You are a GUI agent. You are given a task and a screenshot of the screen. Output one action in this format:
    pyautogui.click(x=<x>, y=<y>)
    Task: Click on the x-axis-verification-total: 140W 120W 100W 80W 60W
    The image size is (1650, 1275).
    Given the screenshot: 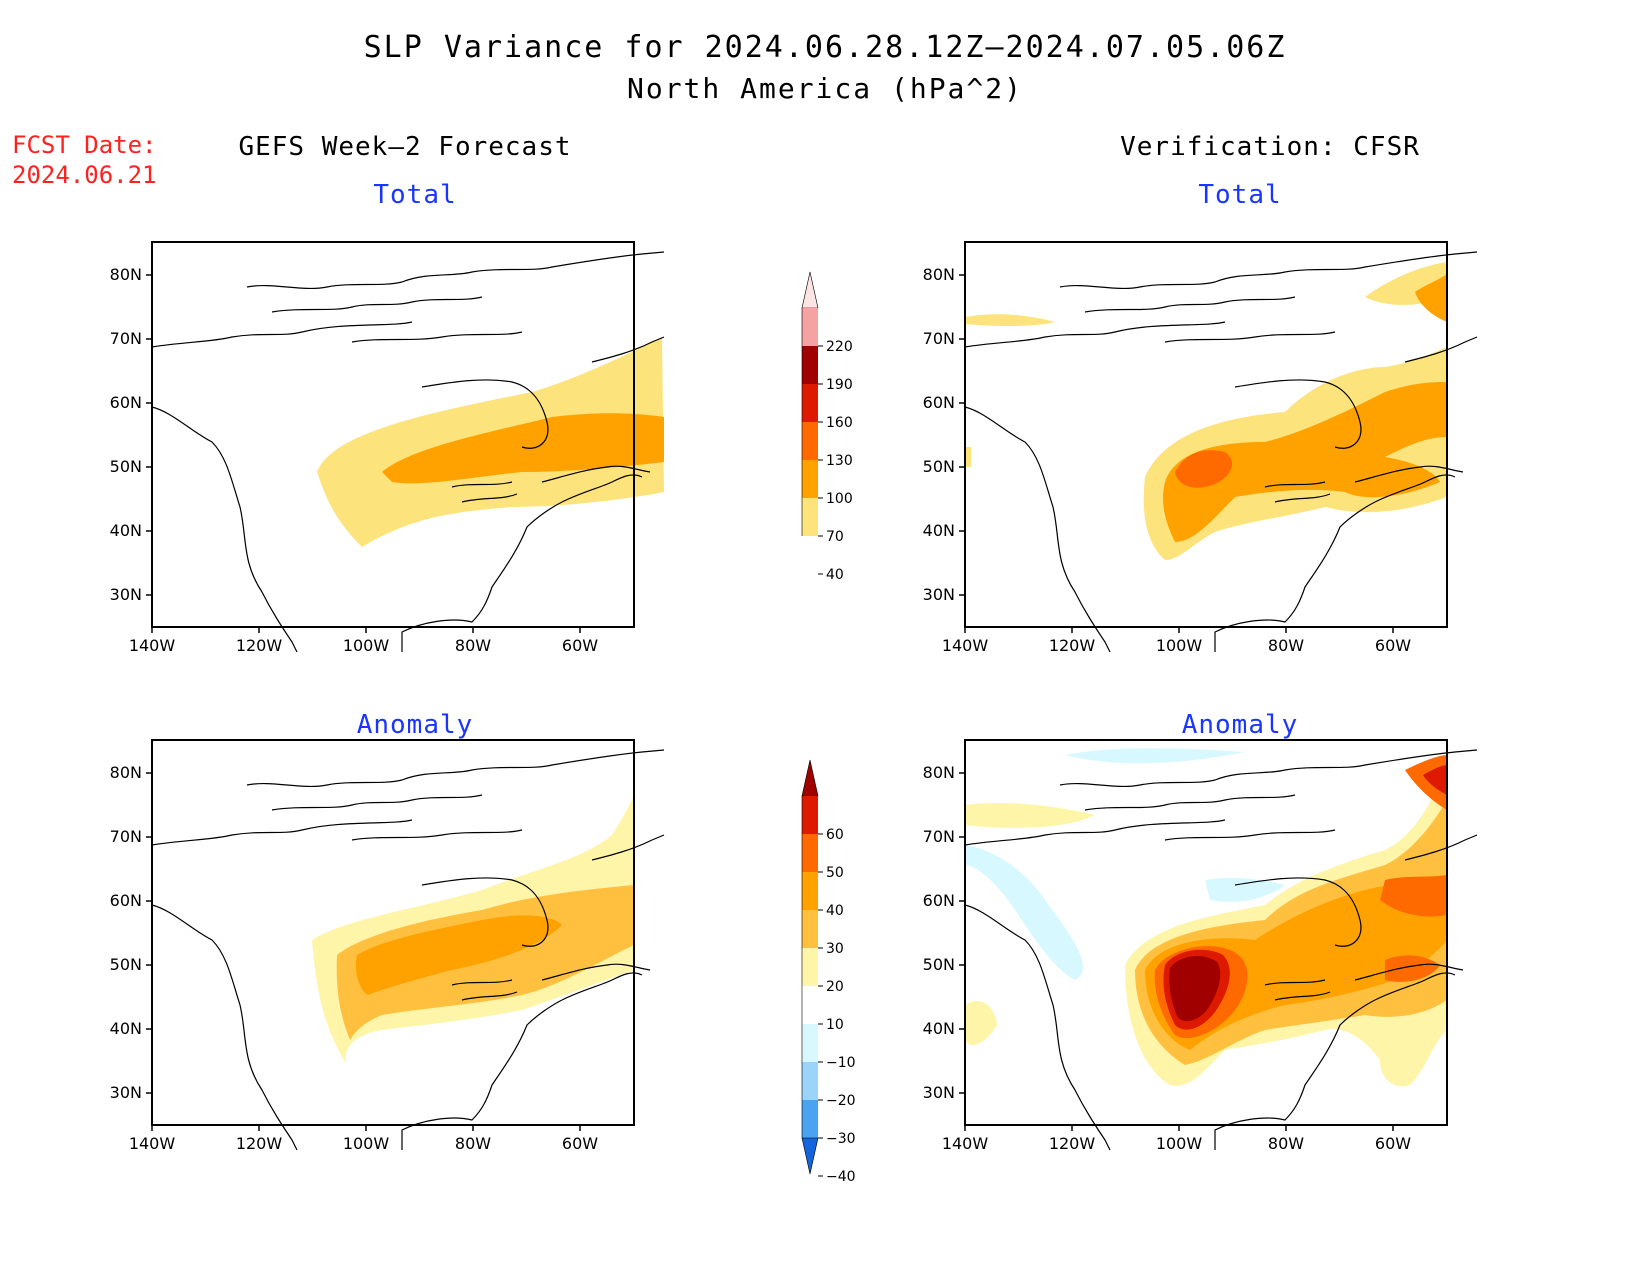 What is the action you would take?
    pyautogui.click(x=1176, y=641)
    